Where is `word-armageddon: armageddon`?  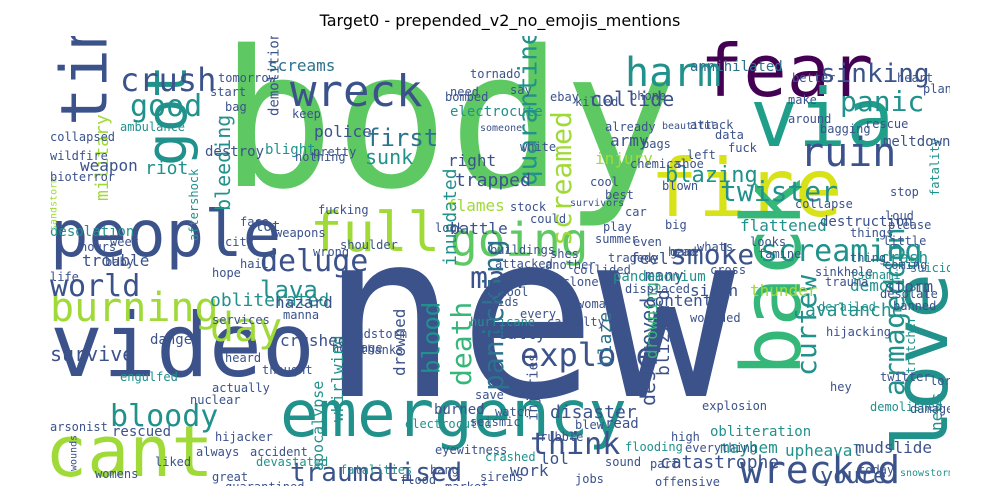
word-armageddon: armageddon is located at coordinates (894, 311).